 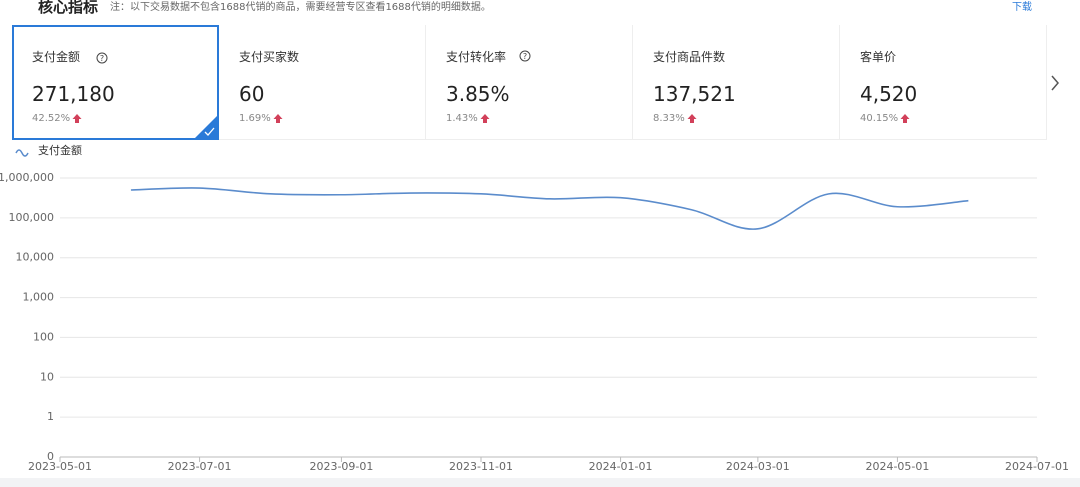 I want to click on footer-bar, so click(x=540, y=482).